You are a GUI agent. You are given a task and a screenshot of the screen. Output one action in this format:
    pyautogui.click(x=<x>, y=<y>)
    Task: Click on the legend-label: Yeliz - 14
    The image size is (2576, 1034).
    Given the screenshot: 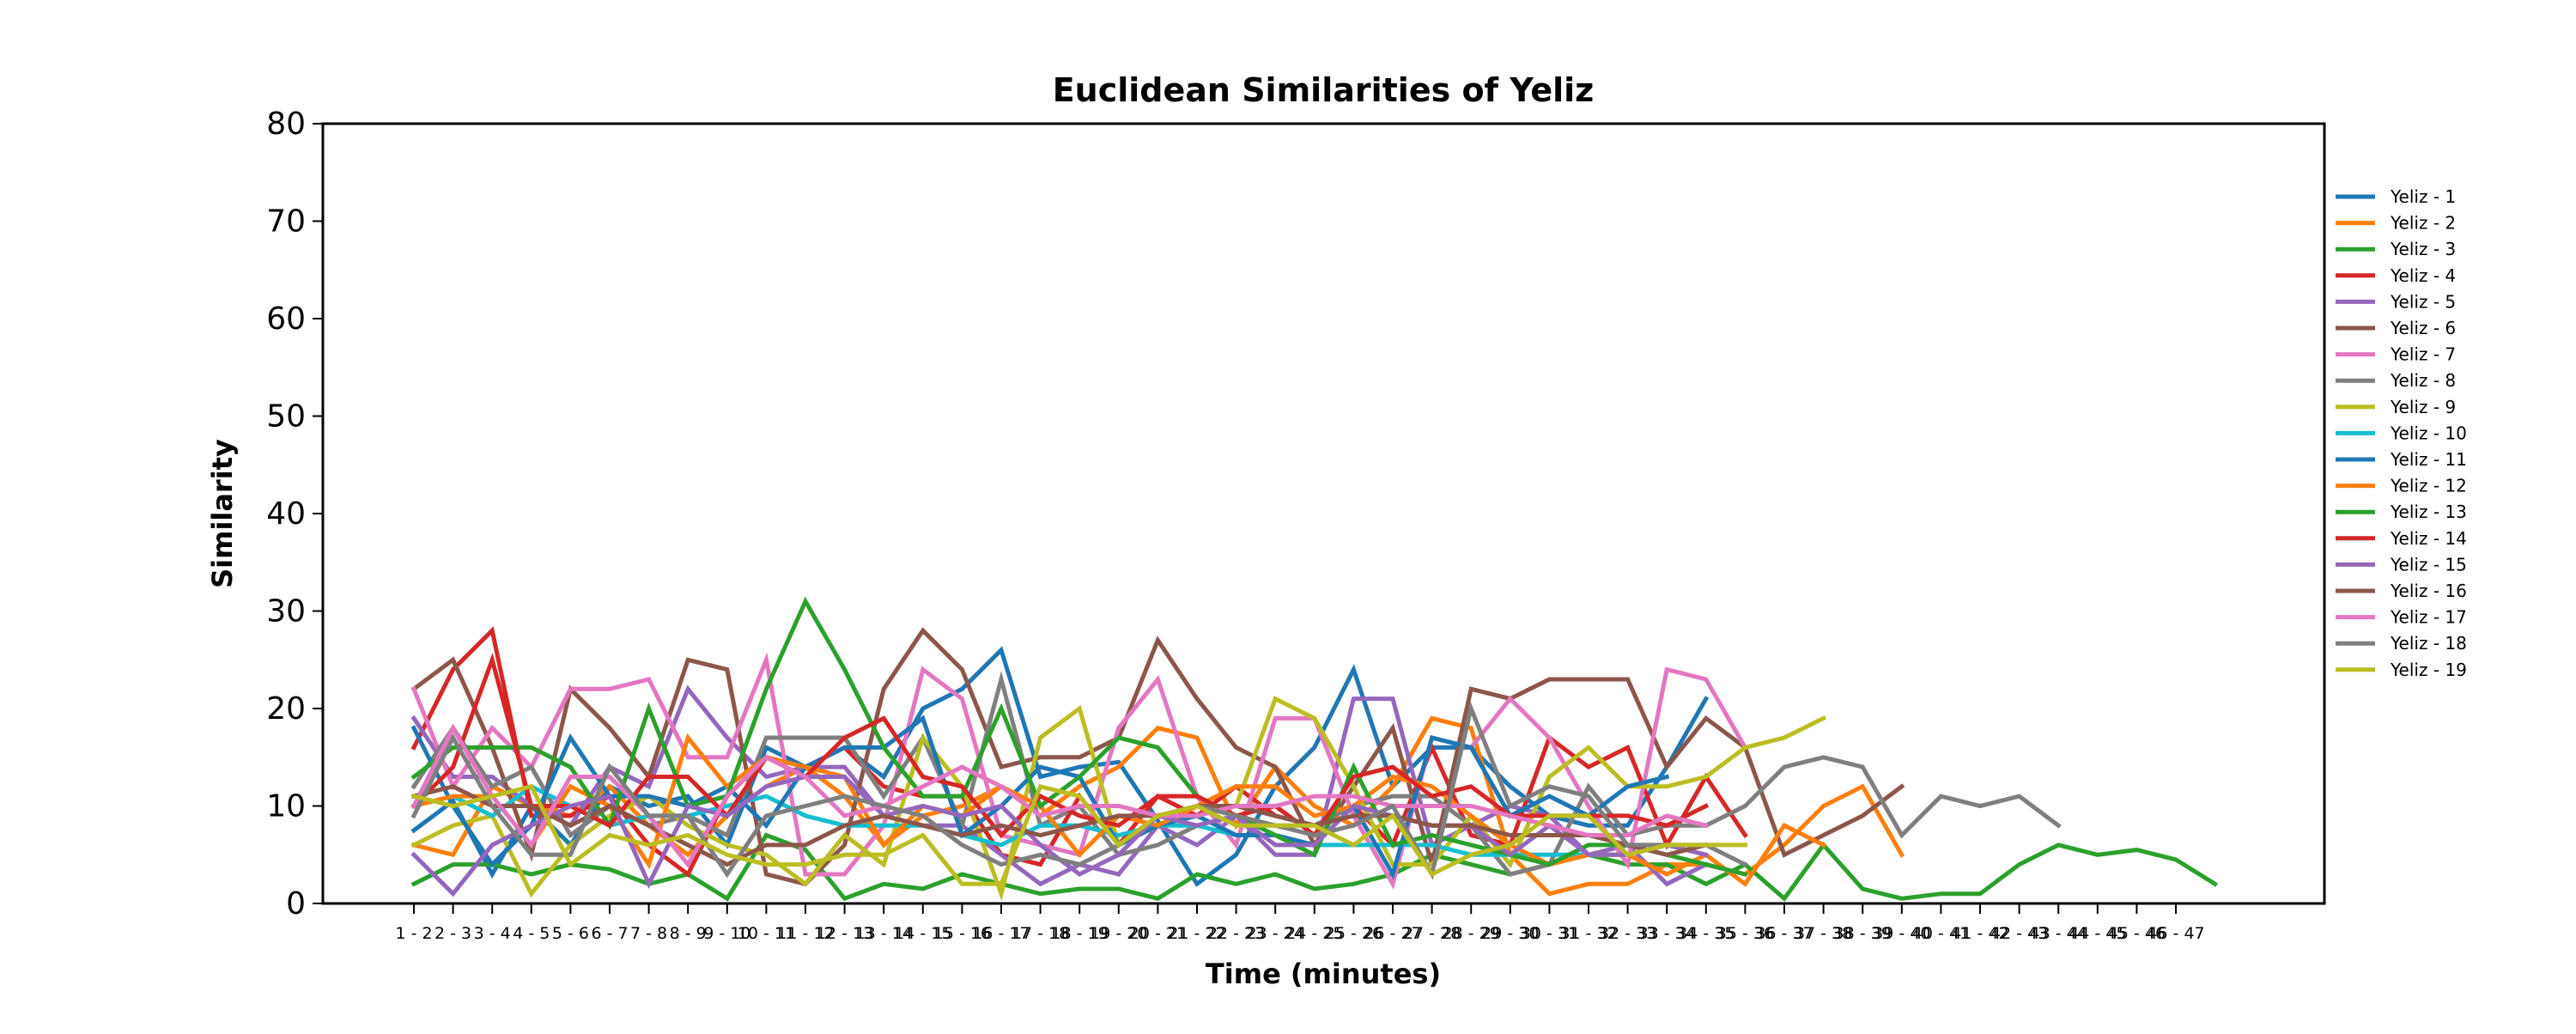 What is the action you would take?
    pyautogui.click(x=2428, y=538)
    